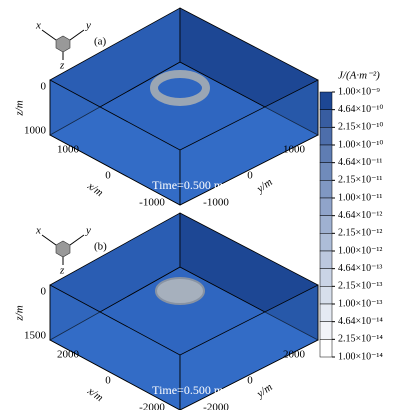  I want to click on z-tick-label: 1500, so click(35, 336).